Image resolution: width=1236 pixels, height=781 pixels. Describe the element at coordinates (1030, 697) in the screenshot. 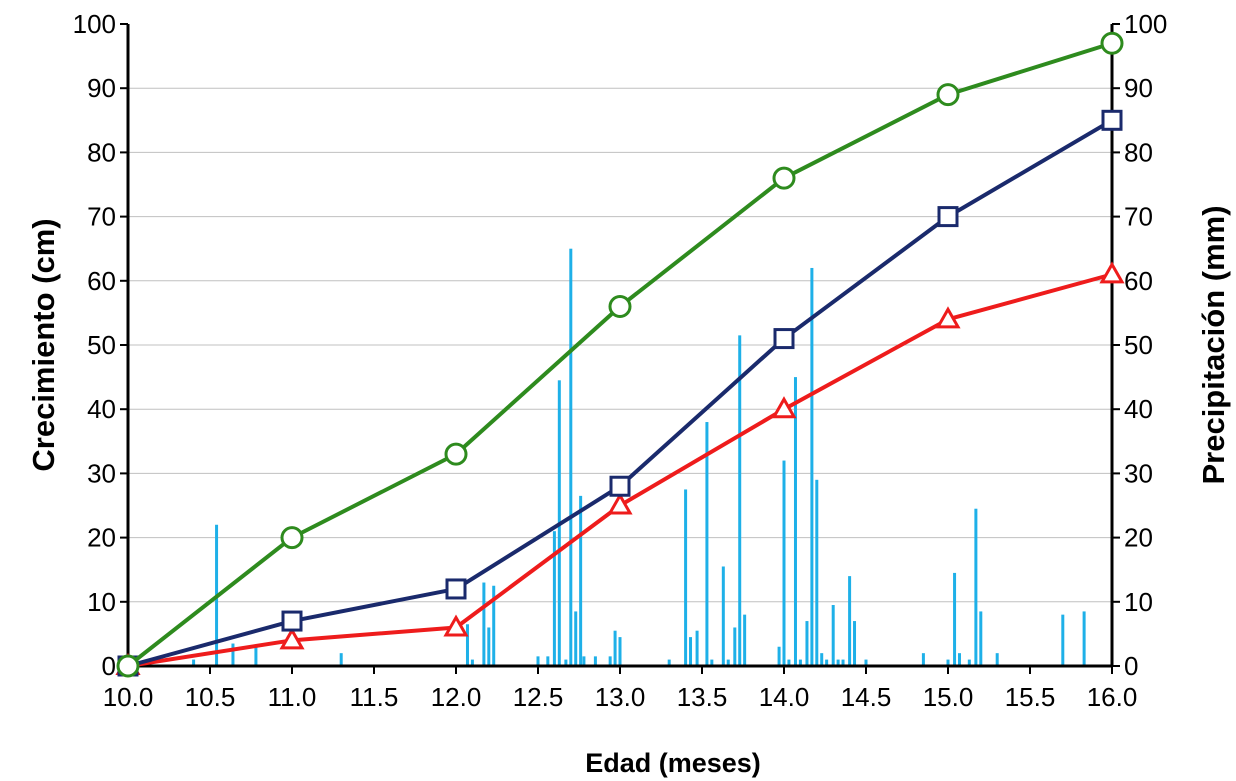

I see `x-tick-label: 15.5` at that location.